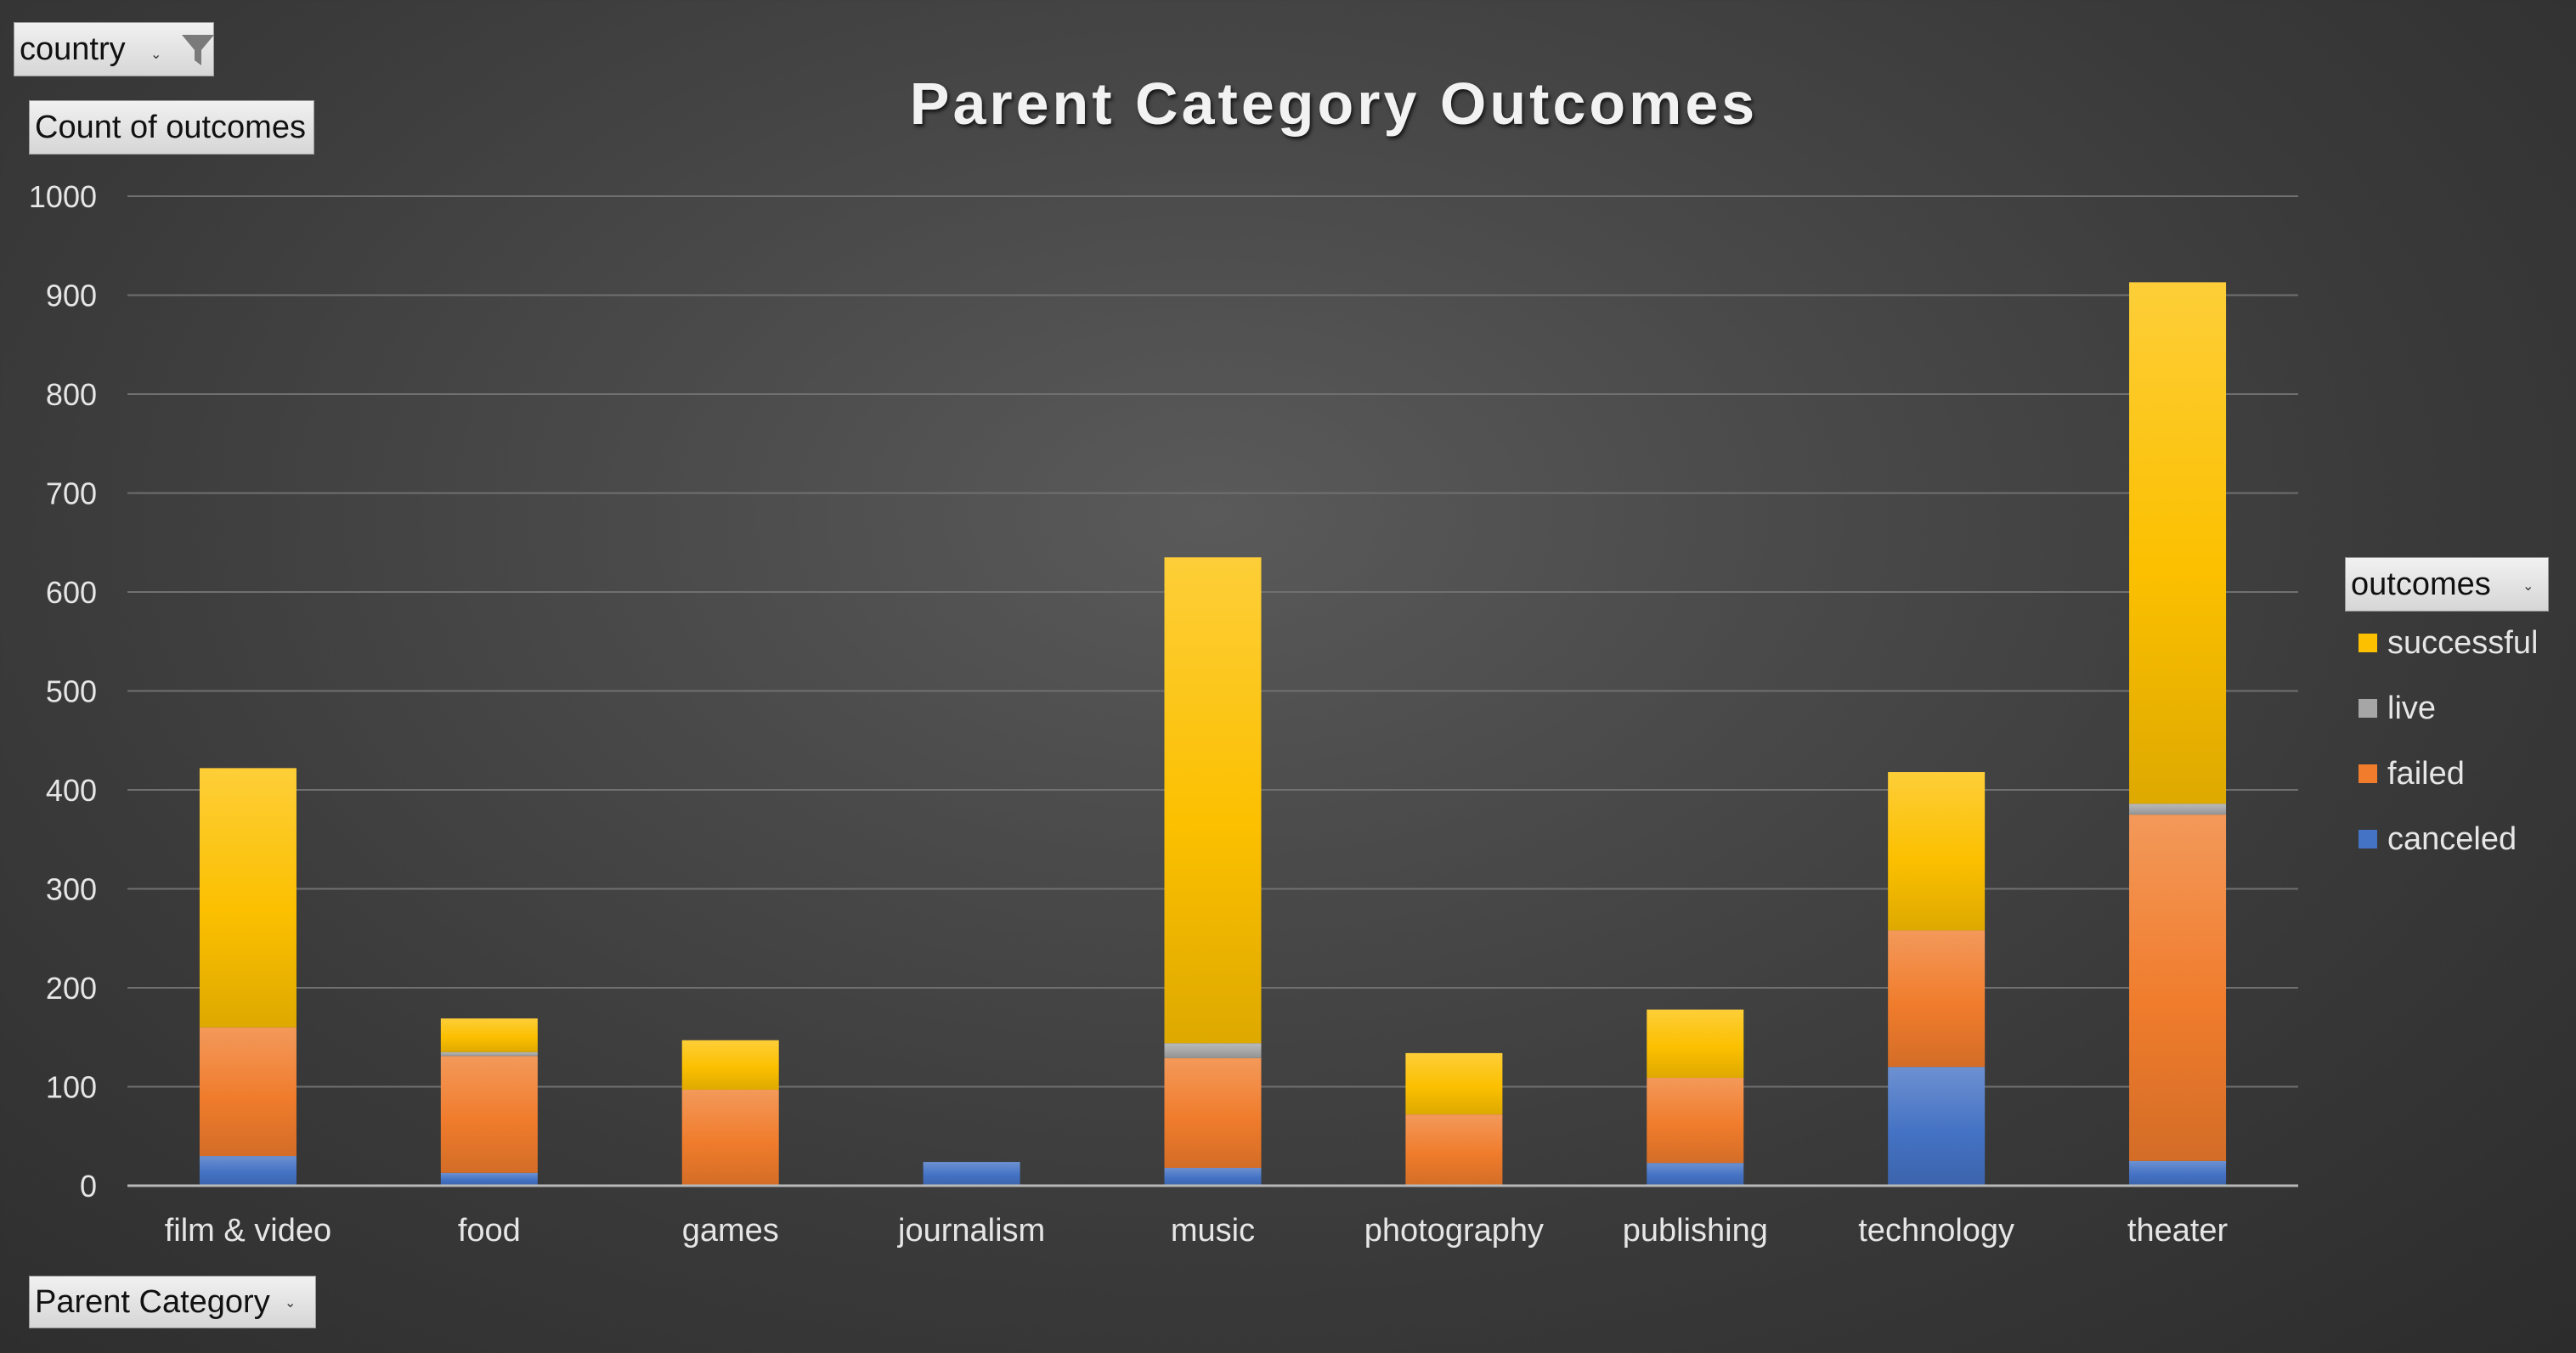 This screenshot has width=2576, height=1353. I want to click on legend-field-button: outcomes ⌄, so click(2447, 584).